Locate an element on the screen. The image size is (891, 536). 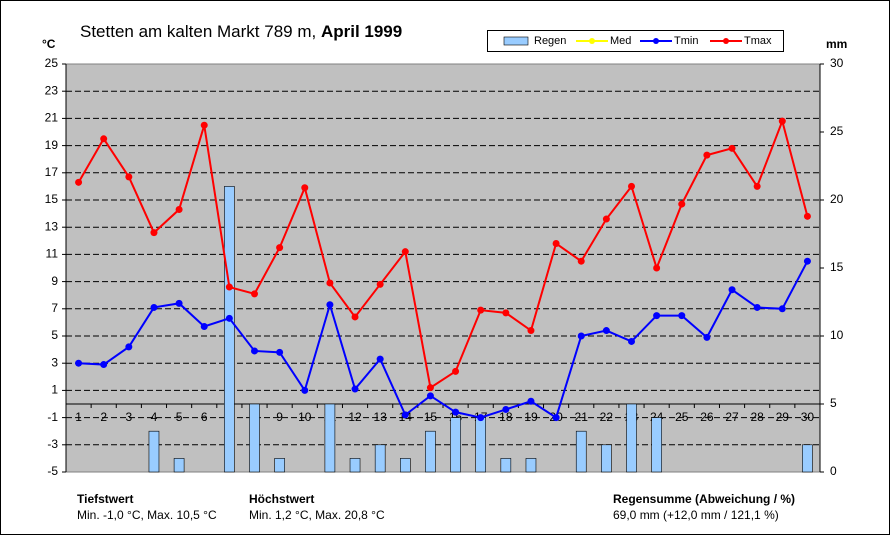
y-tick-label: 13 is located at coordinates (52, 226).